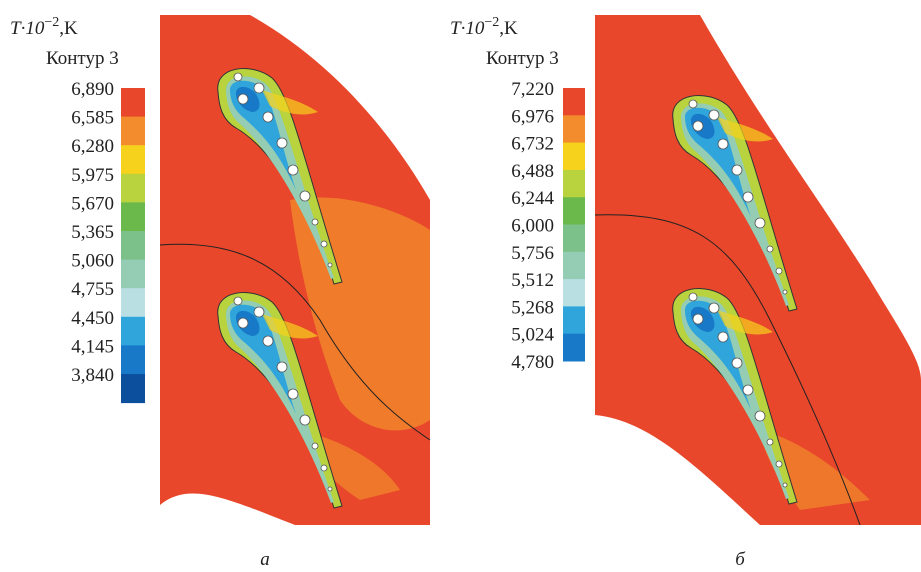 This screenshot has width=921, height=572. Describe the element at coordinates (92, 261) in the screenshot. I see `colorbar-label: 5,060` at that location.